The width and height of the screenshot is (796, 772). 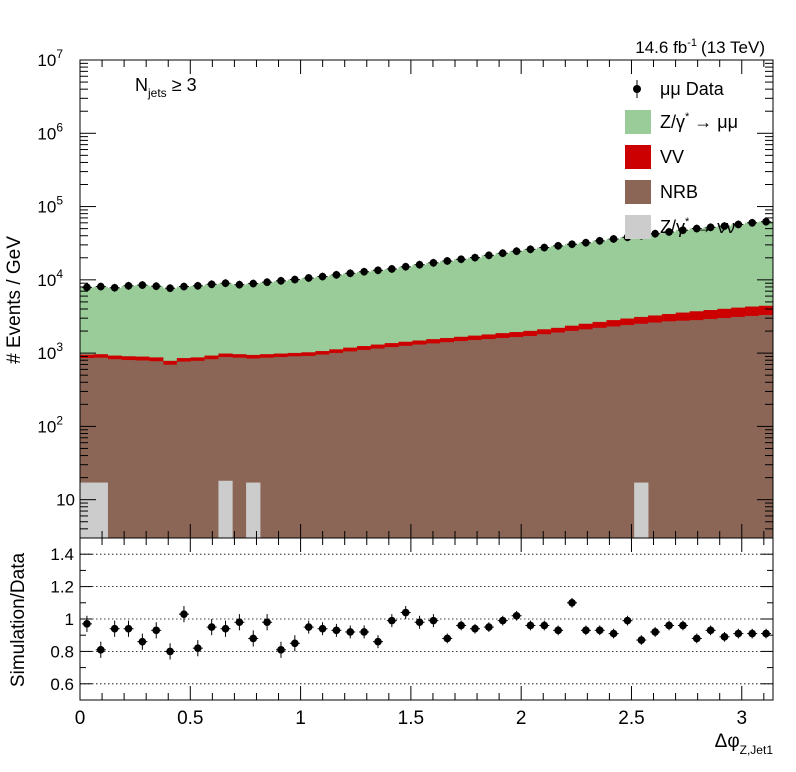 I want to click on legend-marker, so click(x=637, y=89).